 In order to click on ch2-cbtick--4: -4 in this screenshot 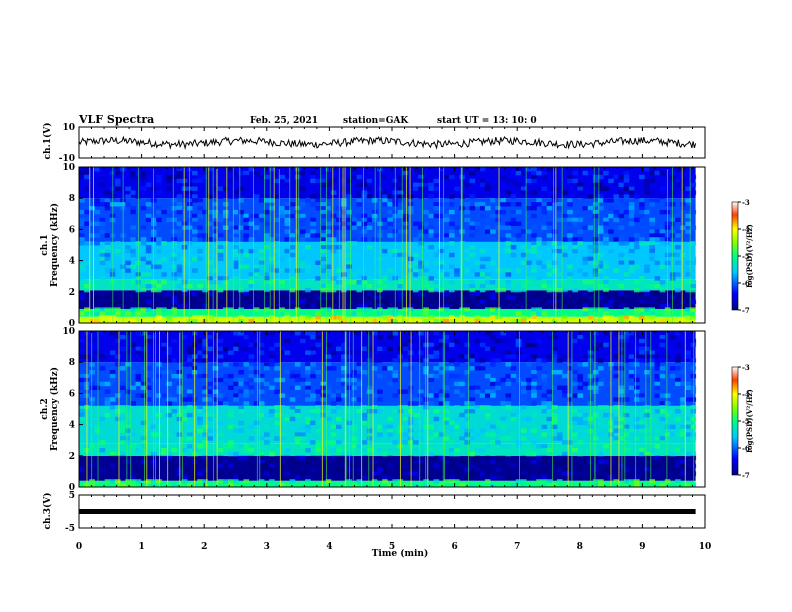, I will do `click(746, 394)`.